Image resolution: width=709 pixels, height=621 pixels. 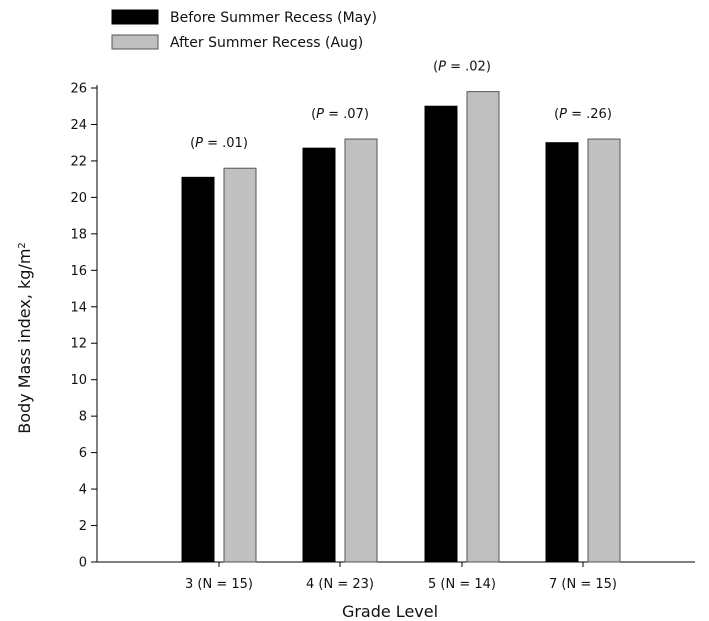 What do you see at coordinates (78, 198) in the screenshot?
I see `y-tick-label: 20` at bounding box center [78, 198].